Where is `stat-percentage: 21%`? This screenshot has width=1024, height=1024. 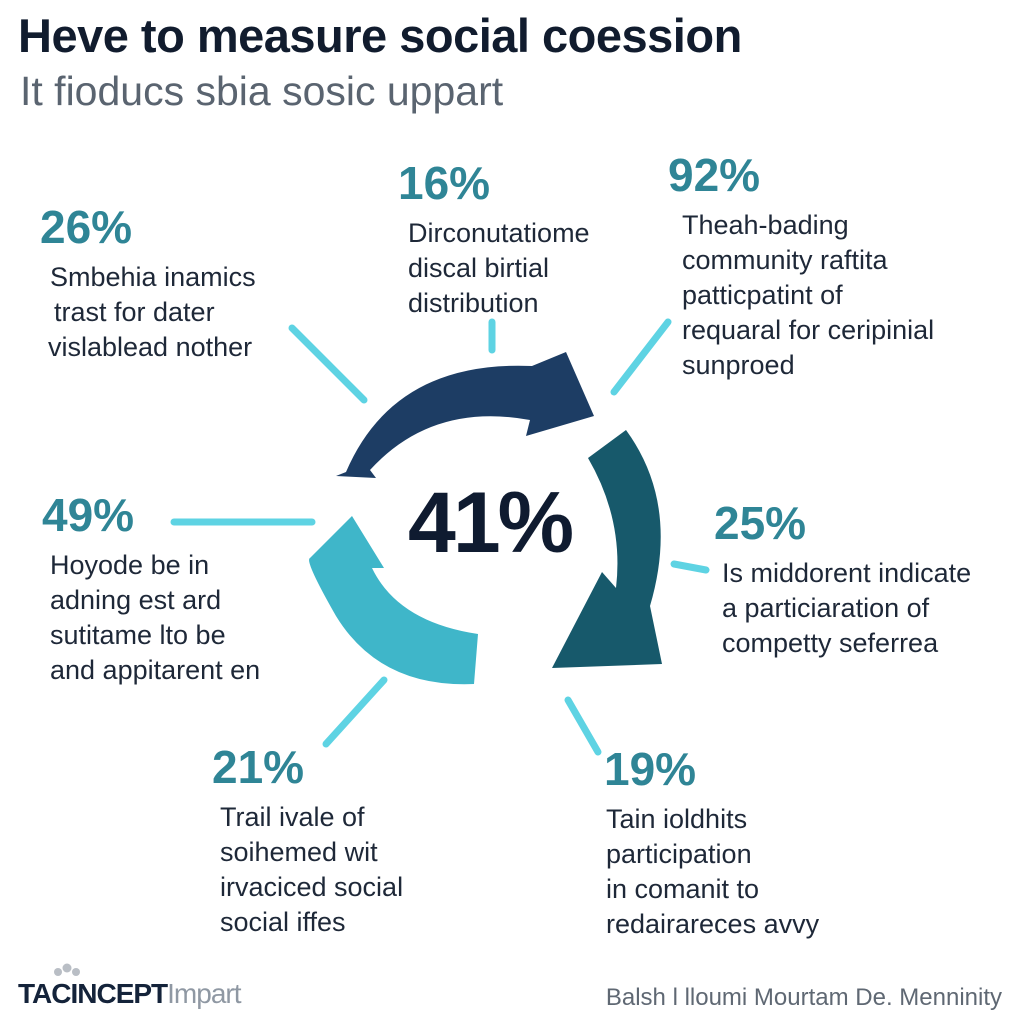
stat-percentage: 21% is located at coordinates (258, 767).